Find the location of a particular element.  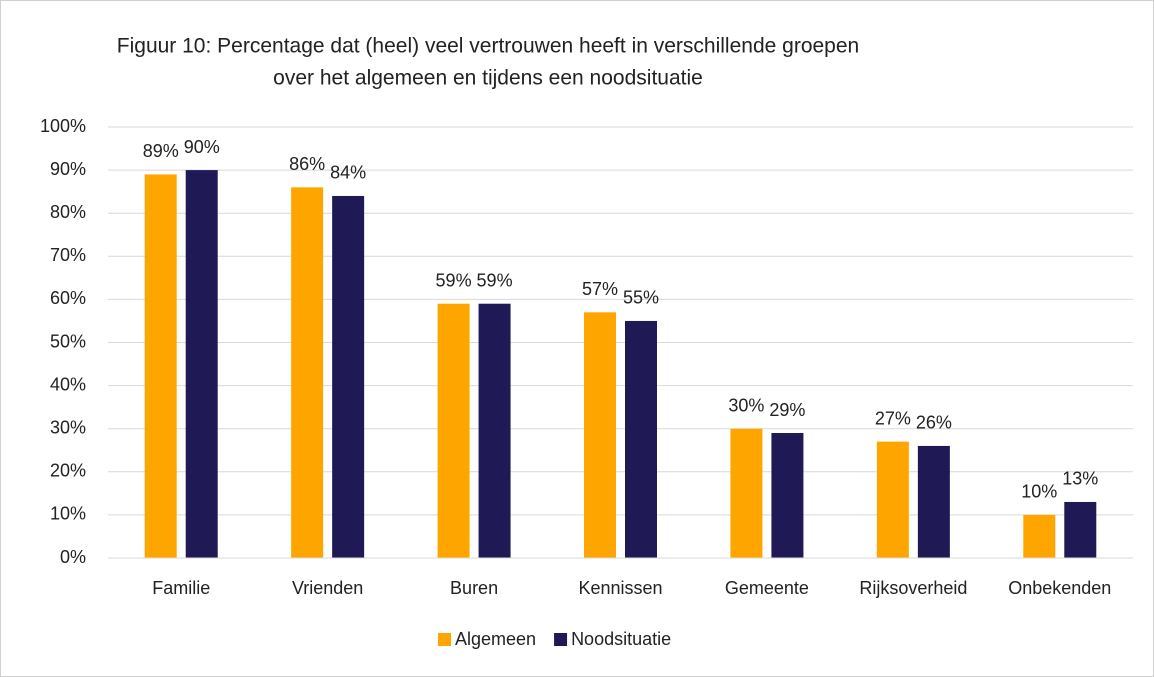

y-tick-label: 40% is located at coordinates (68, 384).